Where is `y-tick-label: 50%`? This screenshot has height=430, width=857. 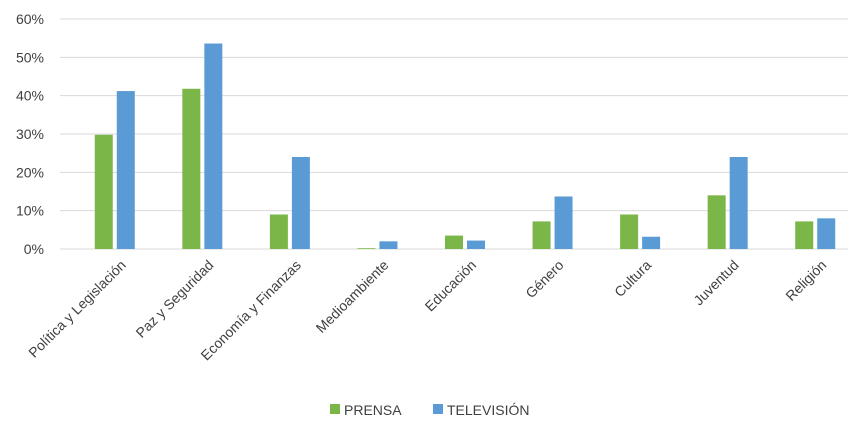
y-tick-label: 50% is located at coordinates (30, 57).